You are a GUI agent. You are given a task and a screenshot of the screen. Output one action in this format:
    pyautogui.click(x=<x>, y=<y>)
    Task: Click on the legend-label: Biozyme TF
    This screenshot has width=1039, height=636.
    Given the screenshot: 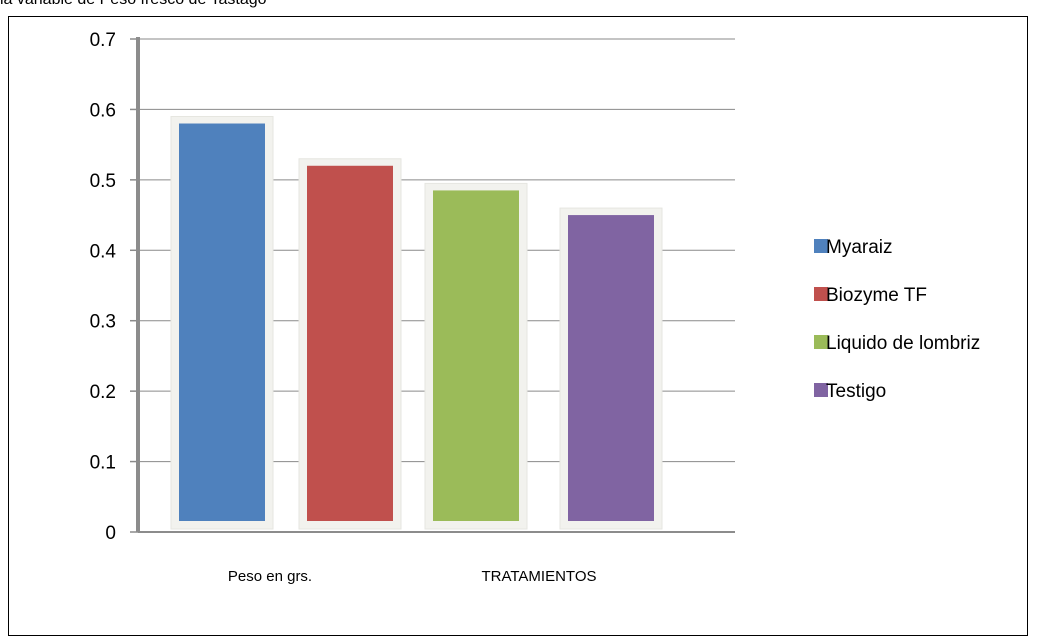 What is the action you would take?
    pyautogui.click(x=876, y=295)
    